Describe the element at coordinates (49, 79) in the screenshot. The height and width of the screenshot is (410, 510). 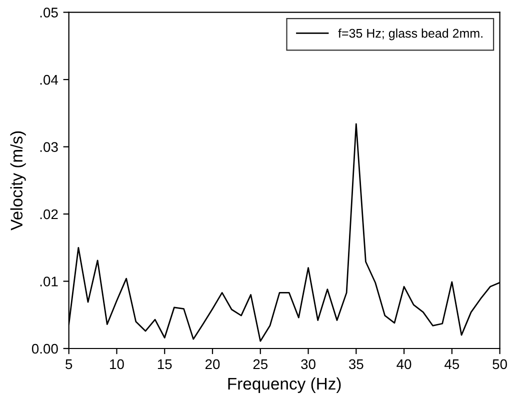
I see `y-tick-label: .04` at that location.